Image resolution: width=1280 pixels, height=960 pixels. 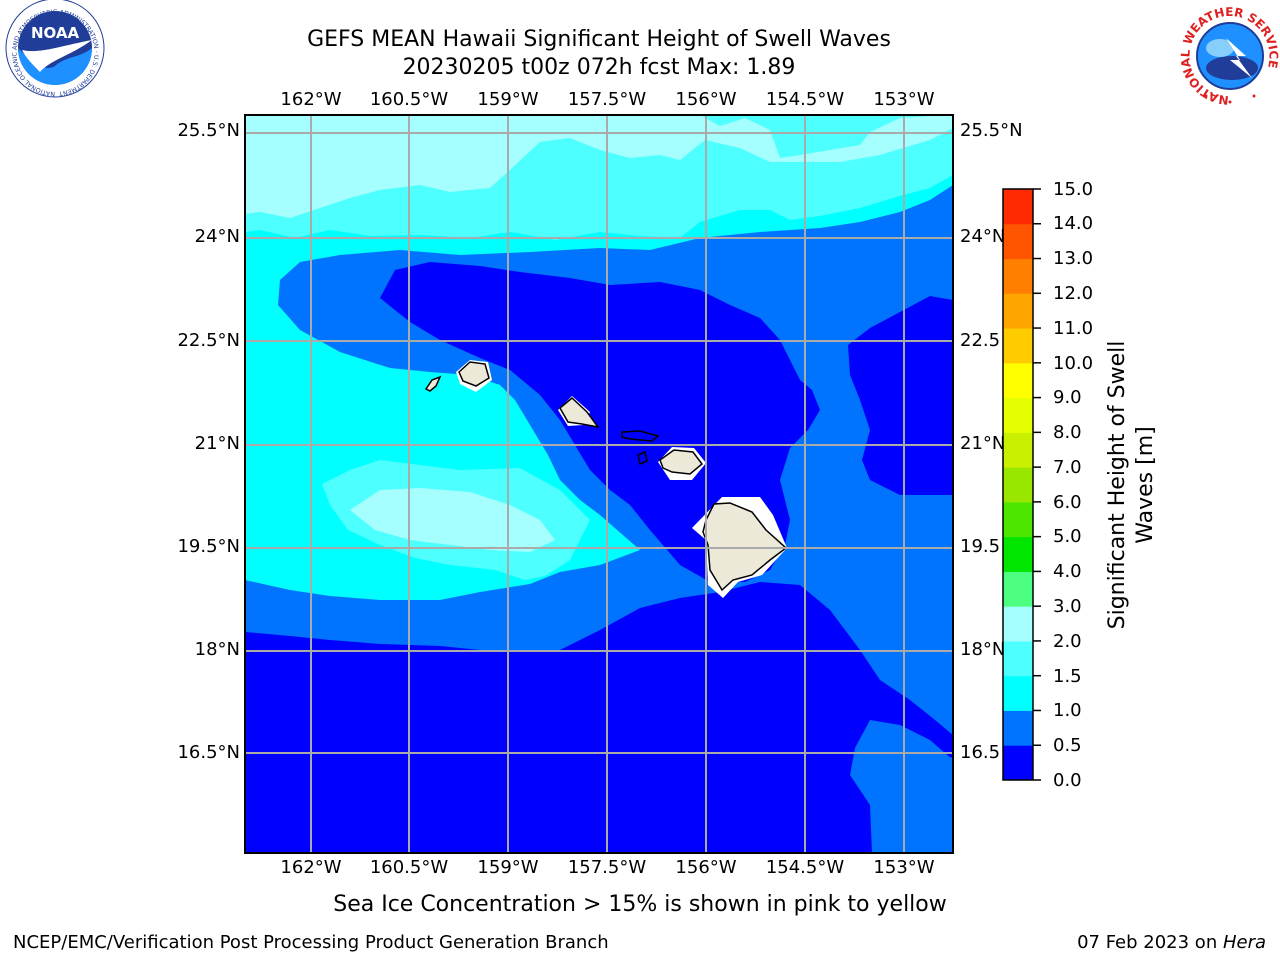 What do you see at coordinates (208, 130) in the screenshot?
I see `lat-tick-left: 25.5°N` at bounding box center [208, 130].